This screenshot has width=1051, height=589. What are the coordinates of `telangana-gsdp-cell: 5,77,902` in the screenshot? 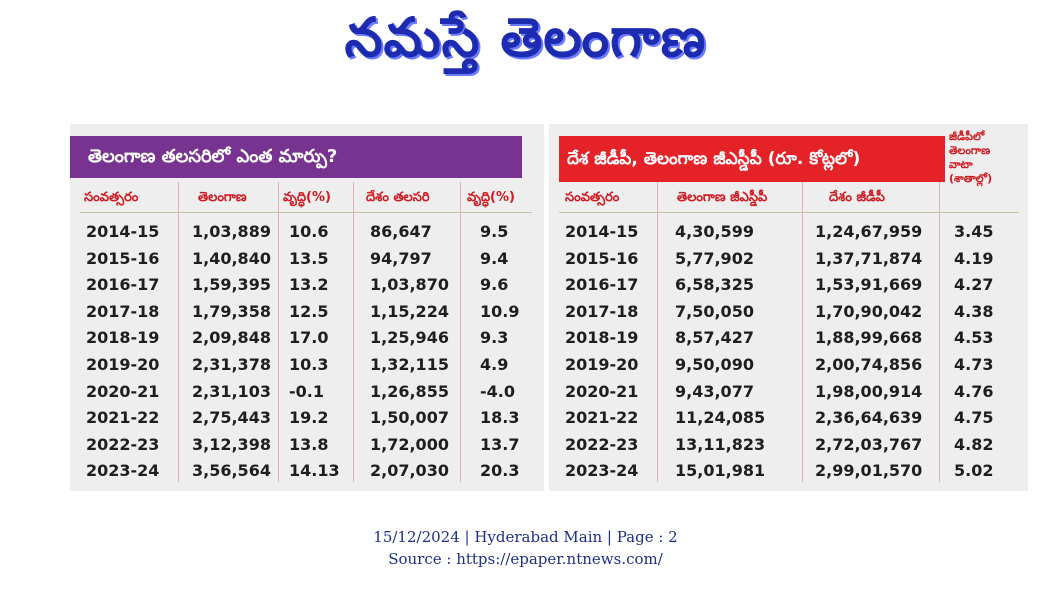 It's located at (714, 258).